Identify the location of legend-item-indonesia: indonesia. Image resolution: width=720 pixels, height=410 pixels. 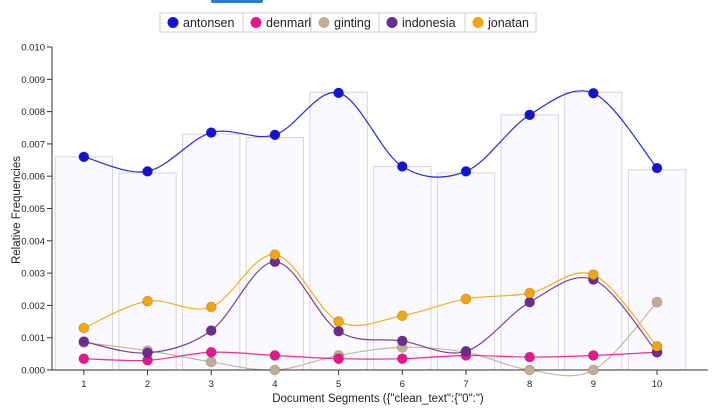
(422, 22).